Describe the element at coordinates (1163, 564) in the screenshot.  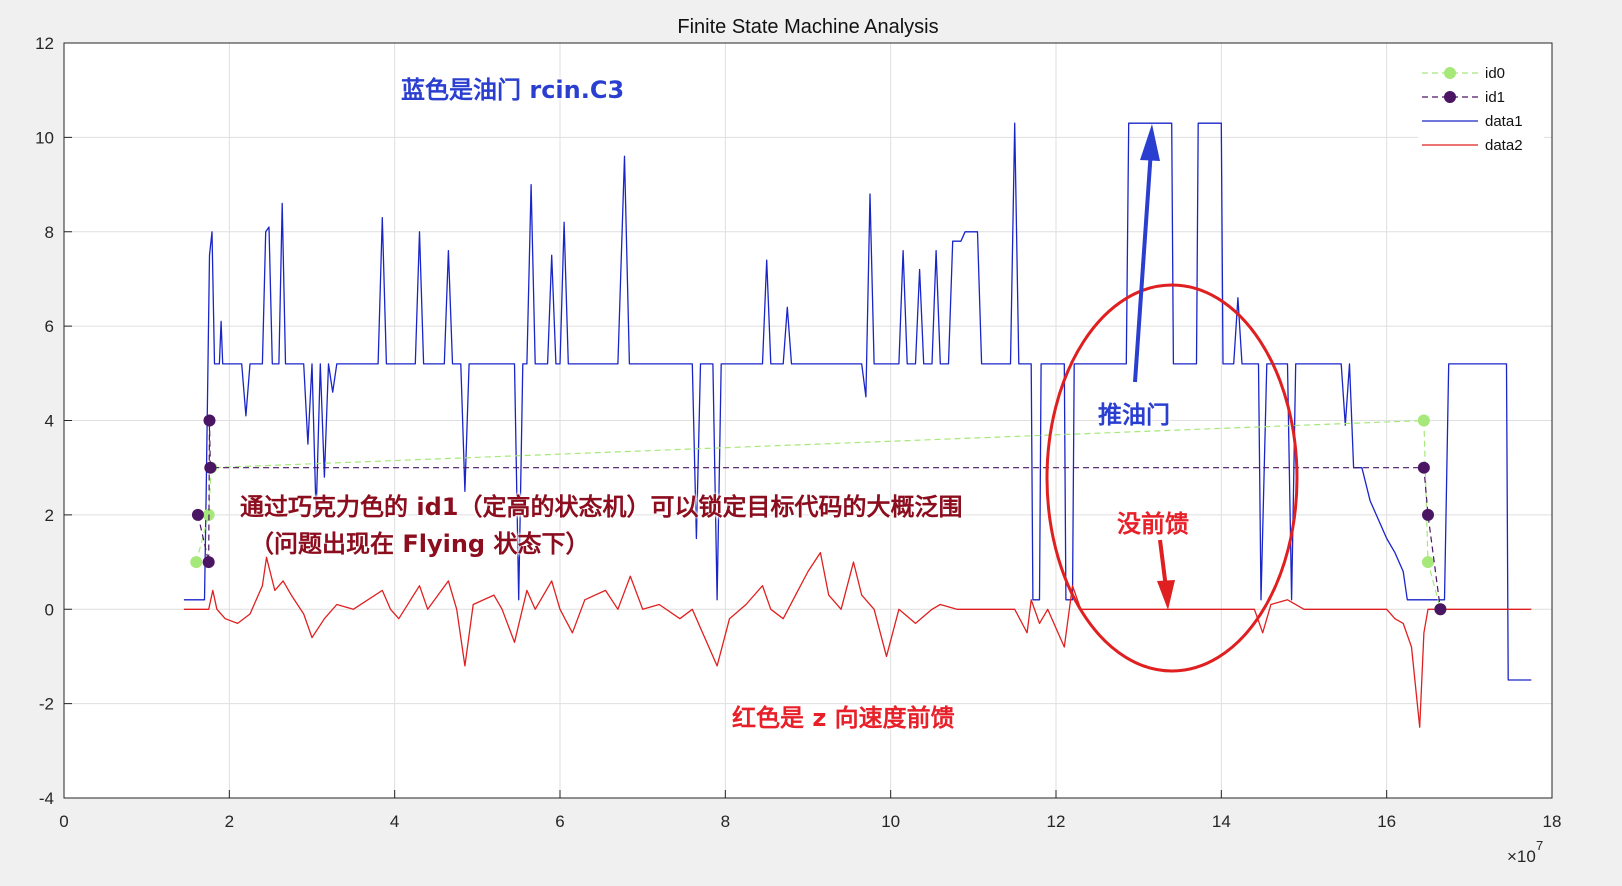
I see `no-feedforward-arrow-shaft` at that location.